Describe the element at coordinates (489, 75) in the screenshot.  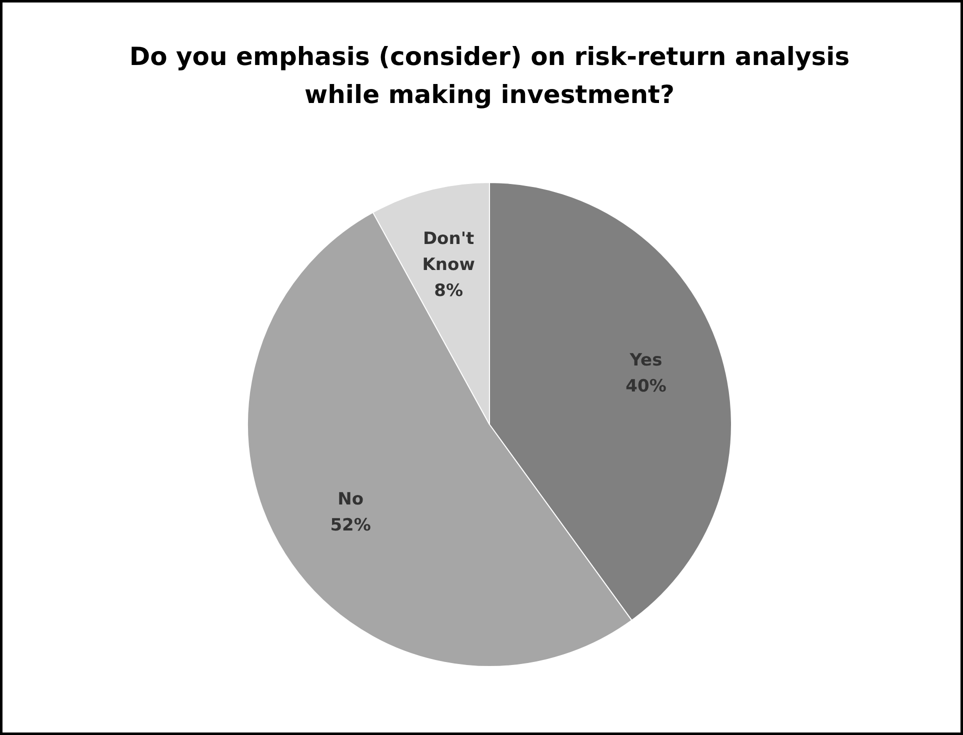
I see `chart-title: Do you emphasis (consider) on risk-return analysis while making investment?` at that location.